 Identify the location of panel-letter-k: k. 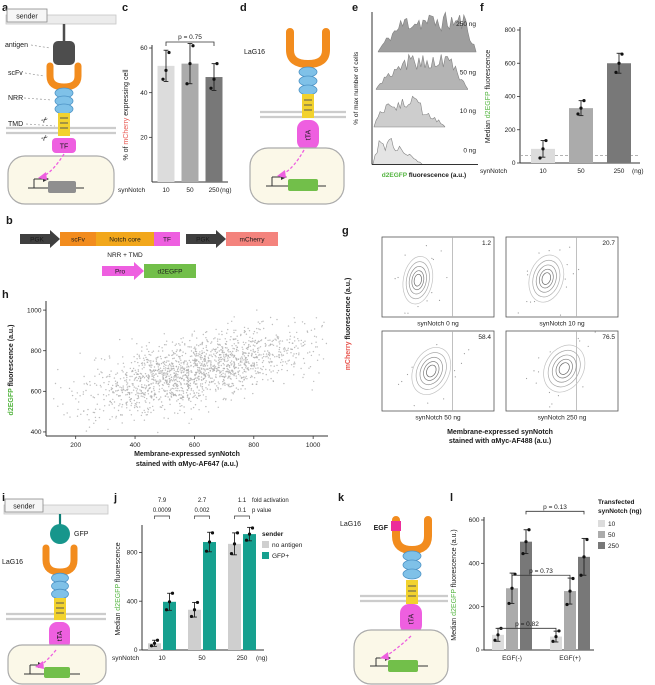
(341, 498).